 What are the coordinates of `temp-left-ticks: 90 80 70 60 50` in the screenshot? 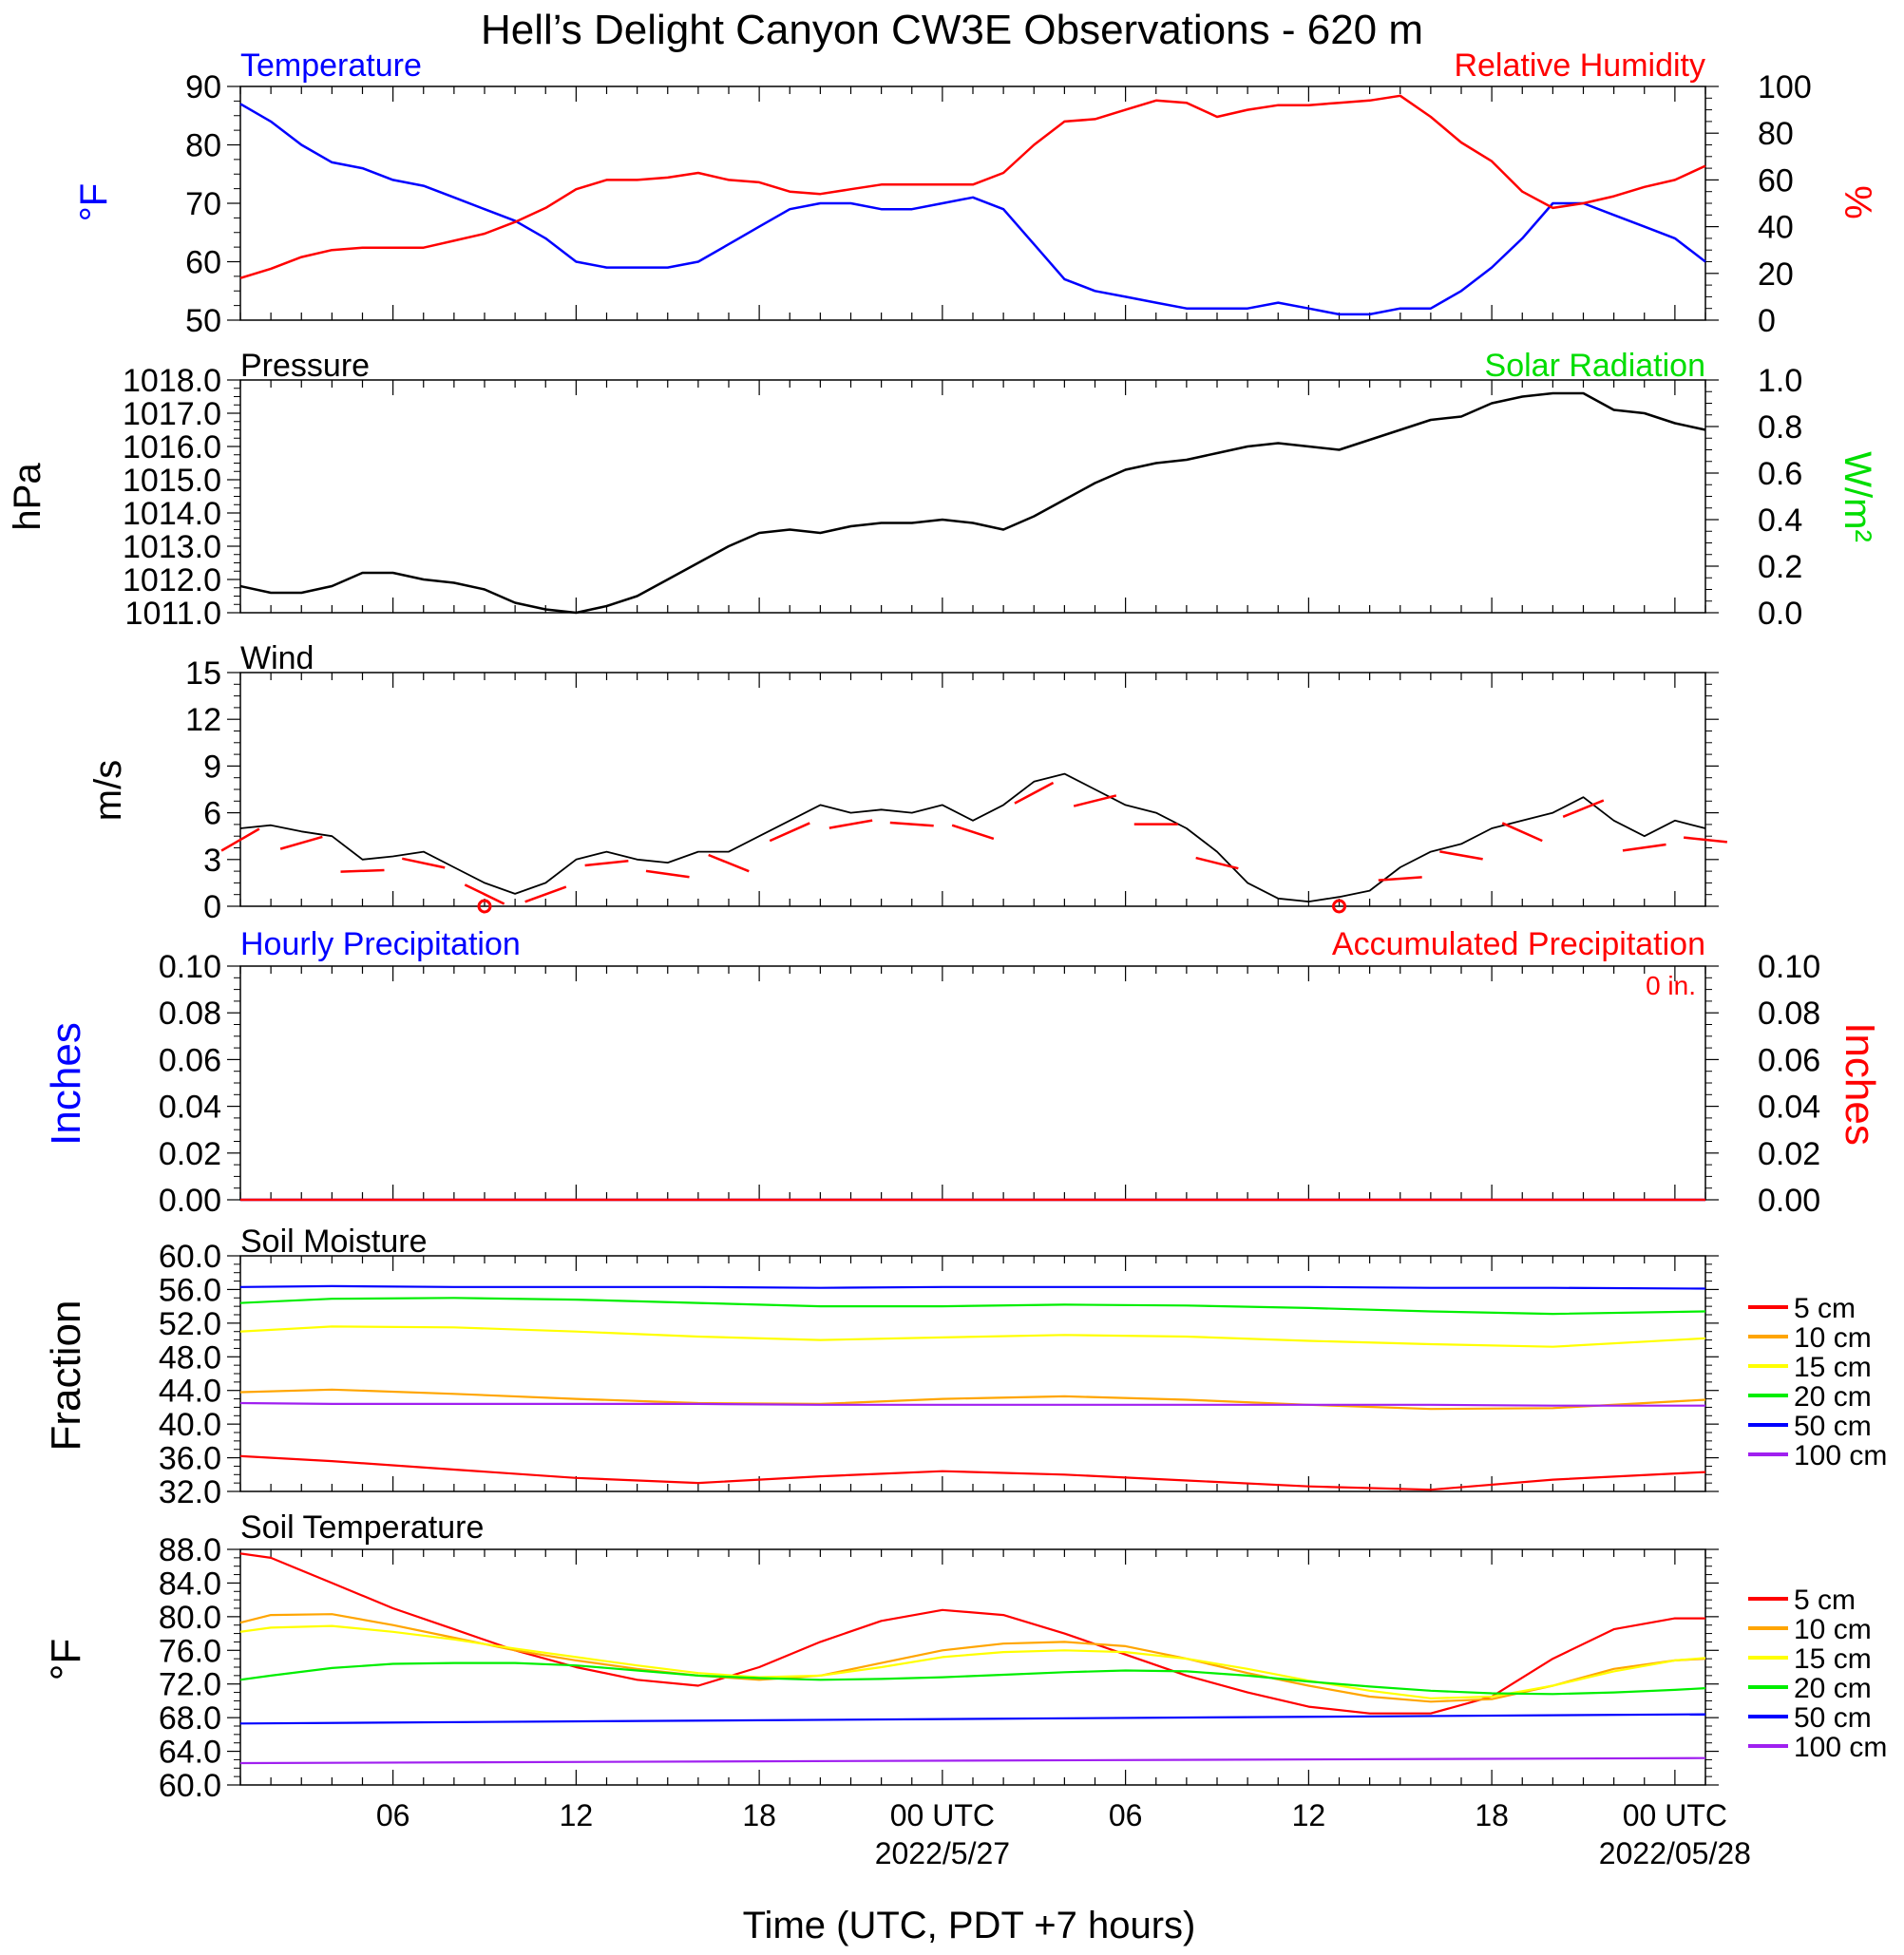 It's located at (203, 204).